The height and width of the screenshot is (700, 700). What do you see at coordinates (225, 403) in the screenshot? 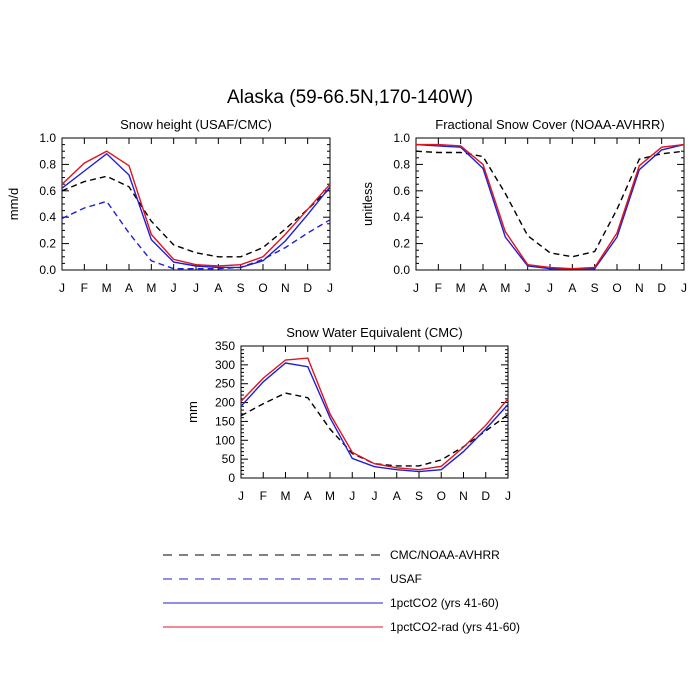
I see `y-tick-label: 200` at bounding box center [225, 403].